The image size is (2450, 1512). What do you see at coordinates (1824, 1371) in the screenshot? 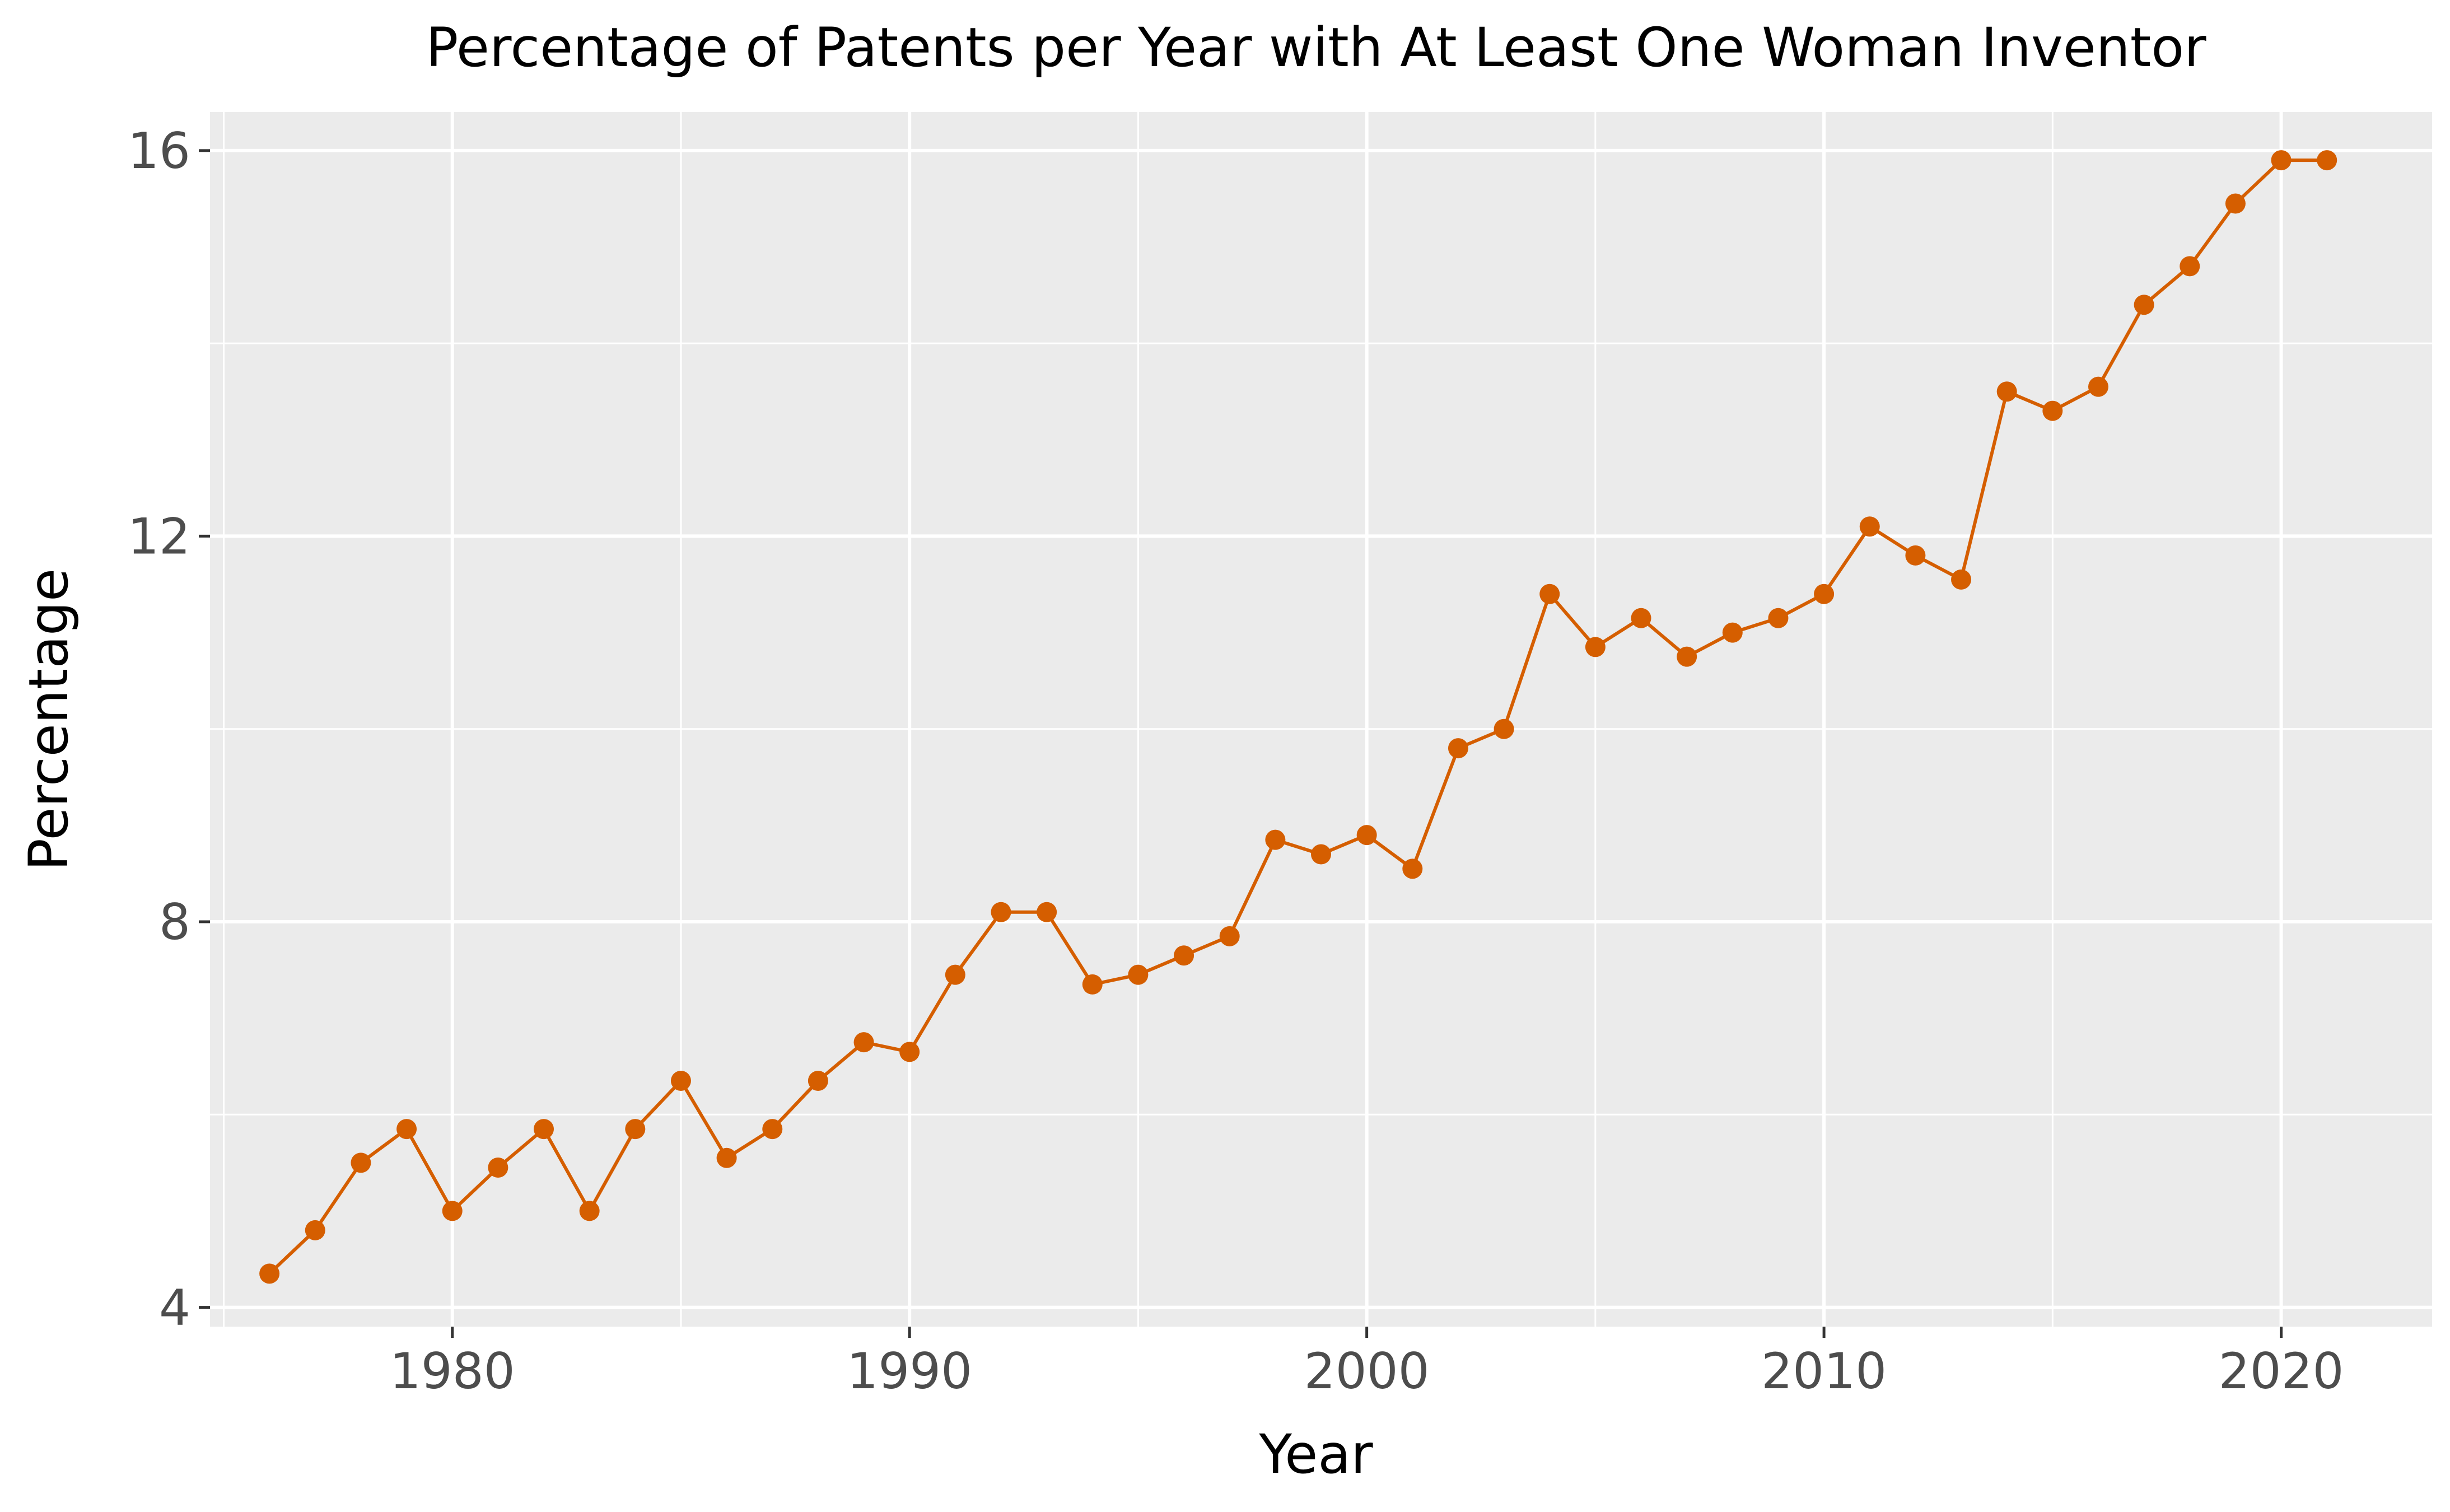
I see `x-tick-label: 2010` at bounding box center [1824, 1371].